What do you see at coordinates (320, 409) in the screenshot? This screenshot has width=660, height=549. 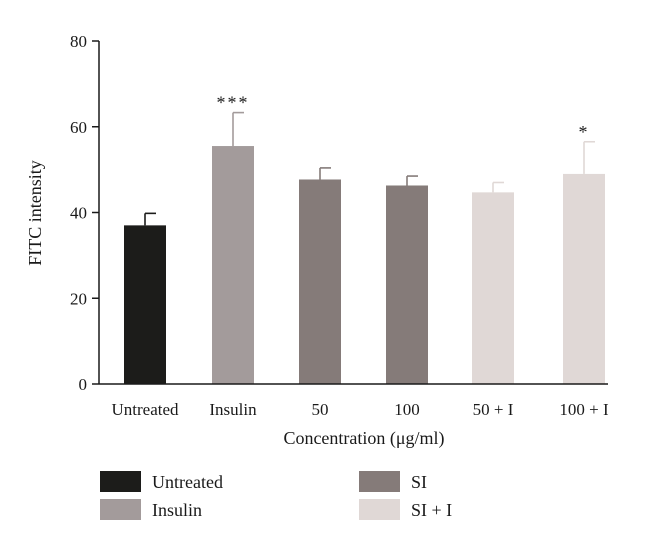 I see `x-tick-label: 50` at bounding box center [320, 409].